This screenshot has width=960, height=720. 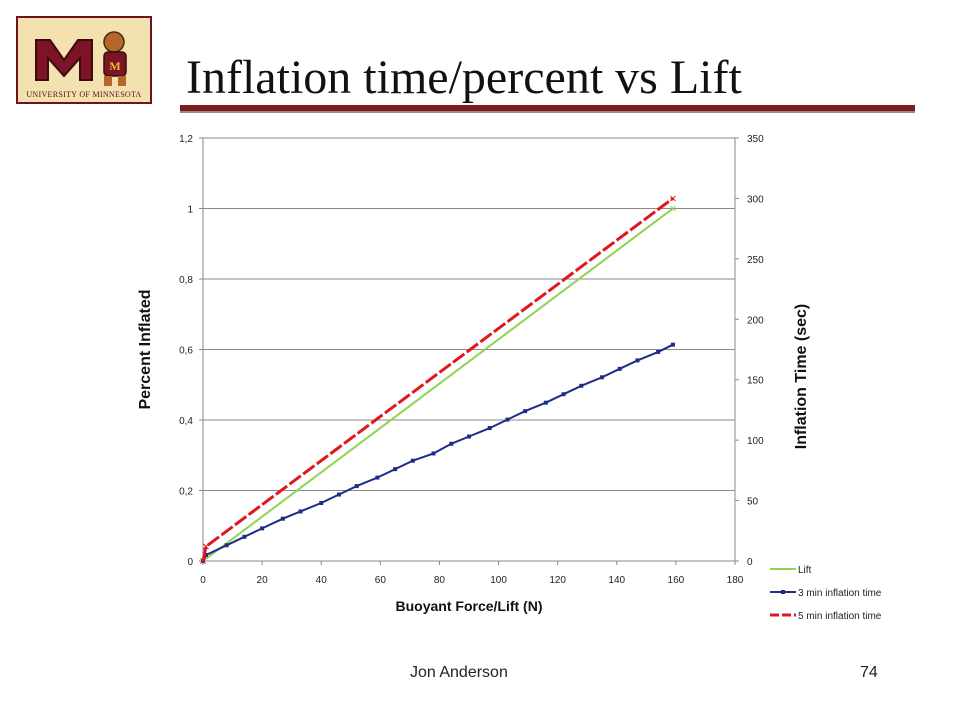 What do you see at coordinates (263, 580) in the screenshot?
I see `x-tick-label: 20` at bounding box center [263, 580].